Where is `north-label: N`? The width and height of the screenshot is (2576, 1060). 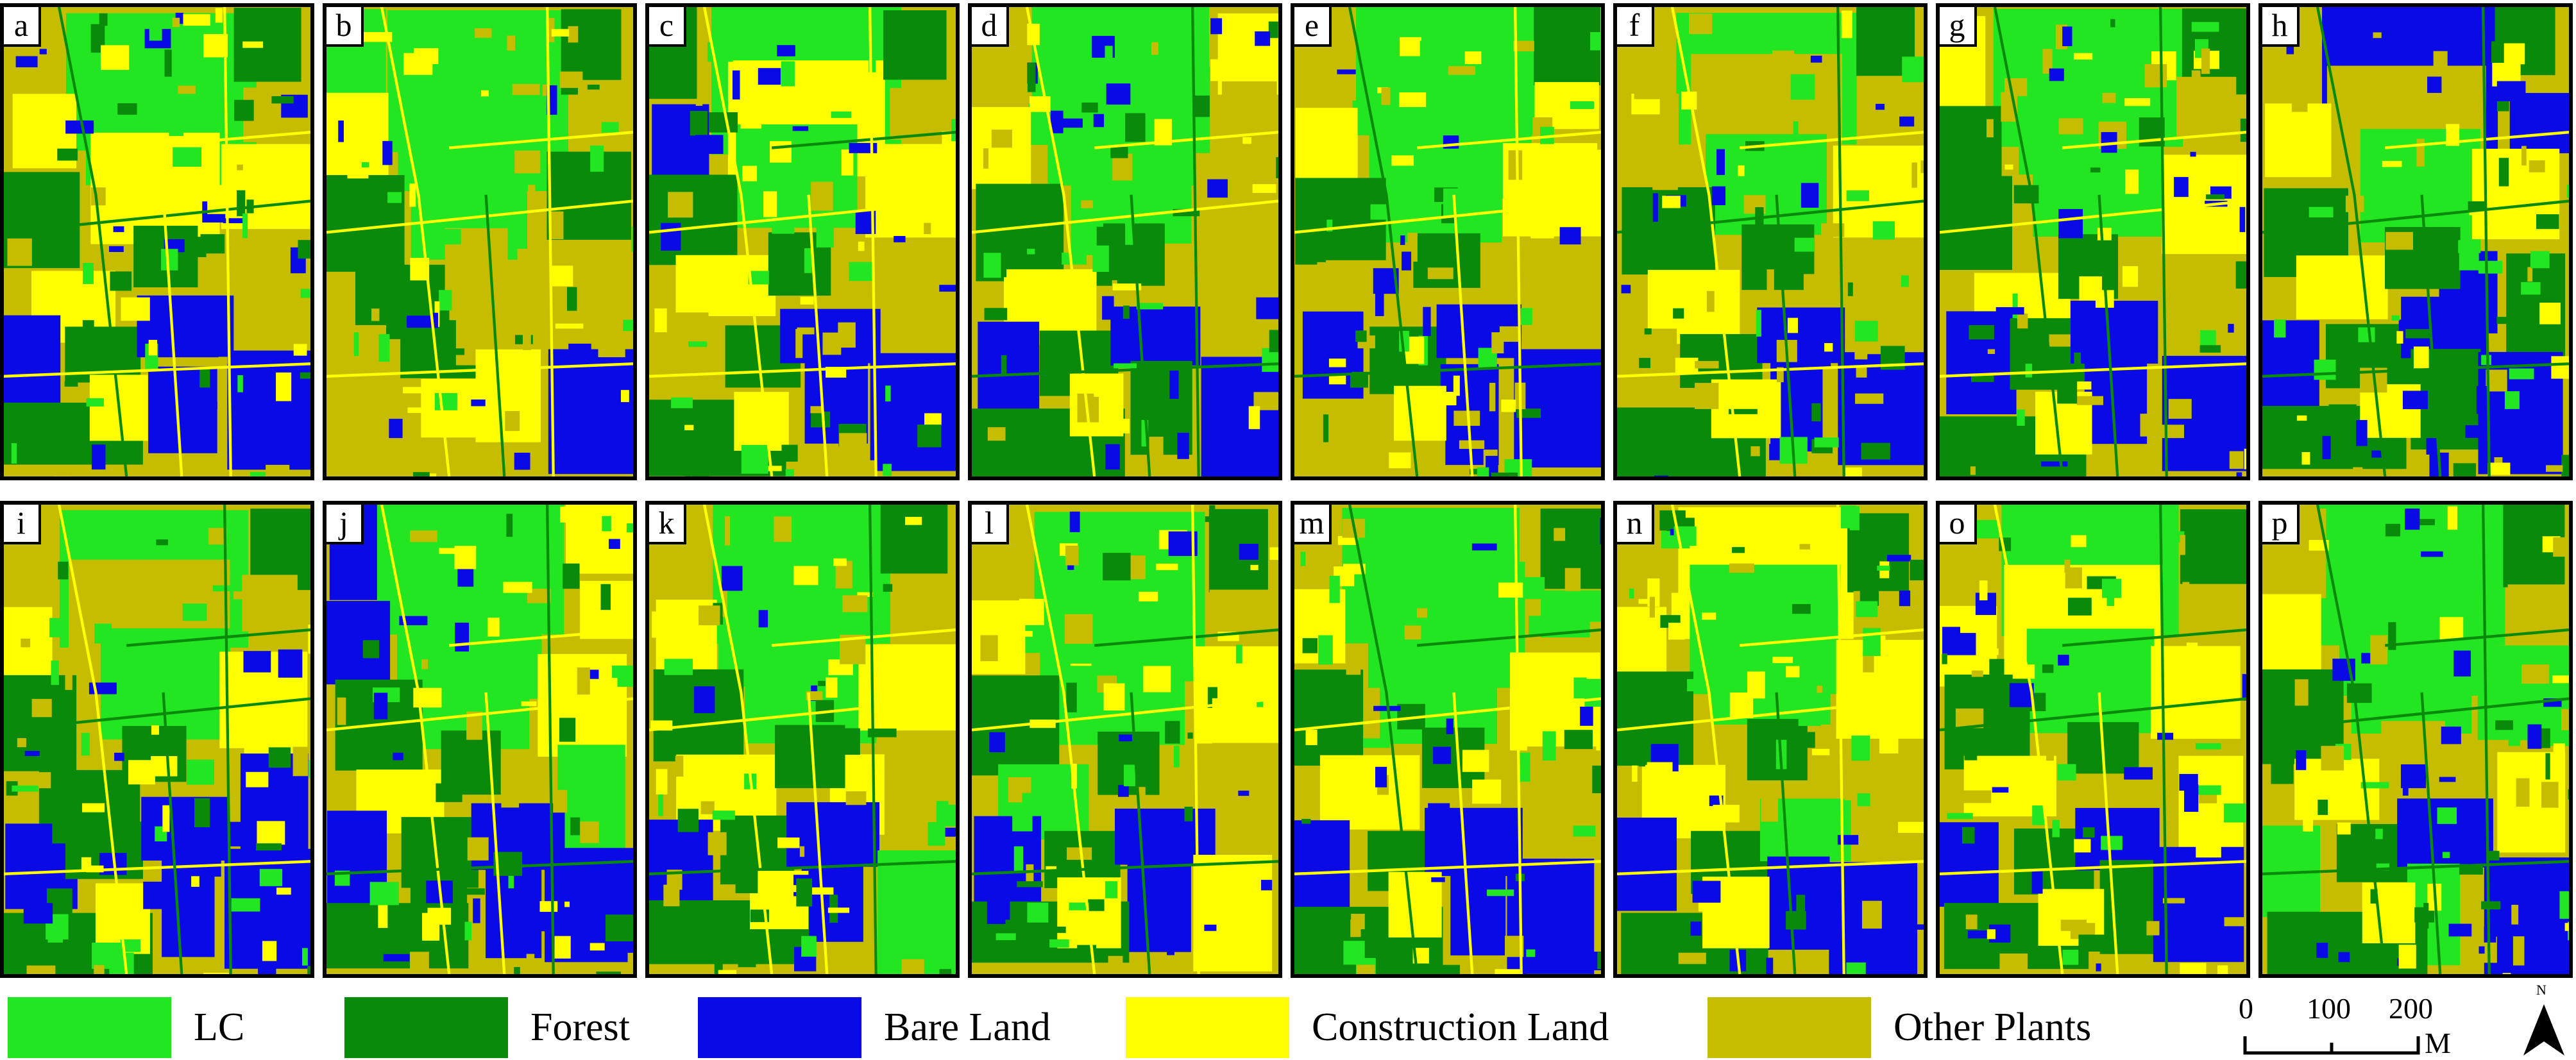 north-label: N is located at coordinates (2541, 990).